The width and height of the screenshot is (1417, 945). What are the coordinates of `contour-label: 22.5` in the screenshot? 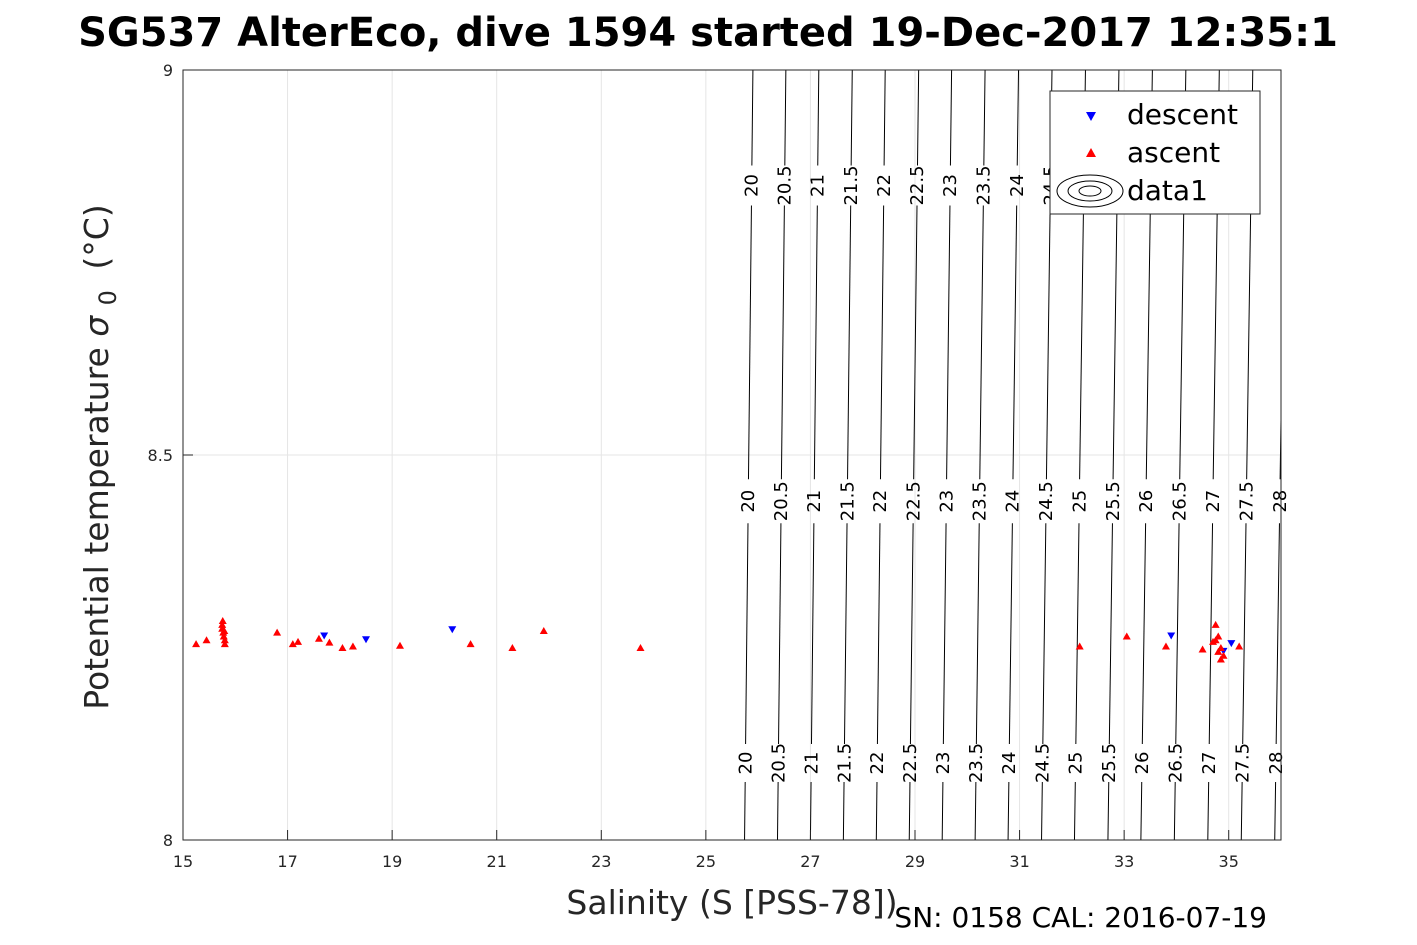 It's located at (910, 763).